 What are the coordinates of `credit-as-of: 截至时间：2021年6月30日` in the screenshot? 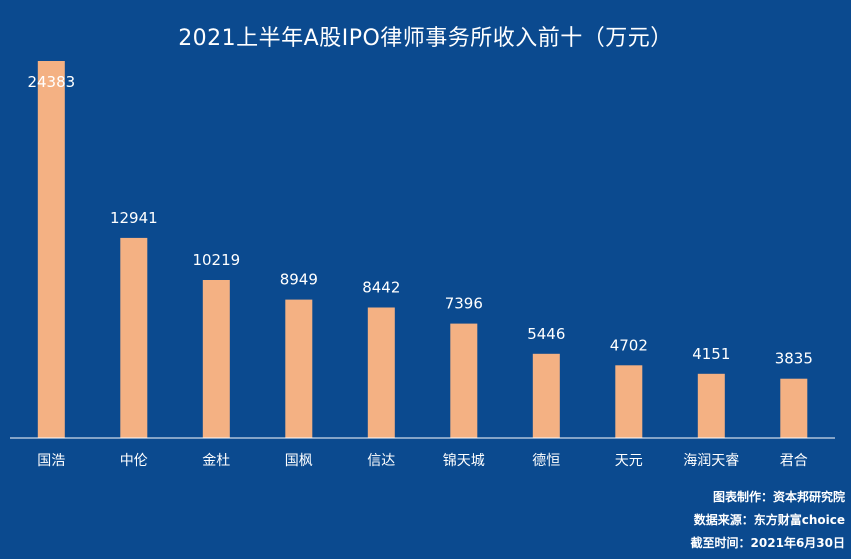 It's located at (767, 543).